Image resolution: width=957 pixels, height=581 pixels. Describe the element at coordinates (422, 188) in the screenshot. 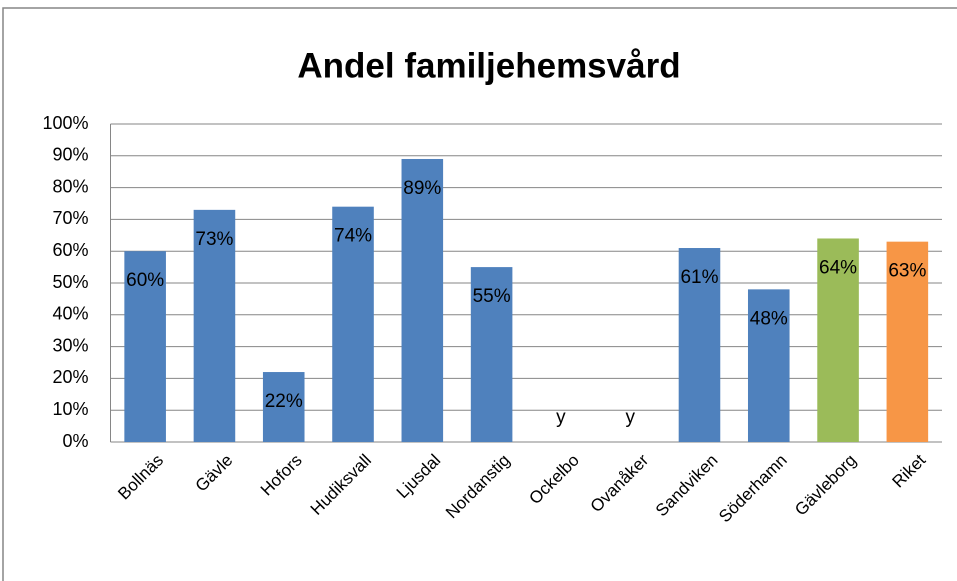

I see `value-label: 89%` at that location.